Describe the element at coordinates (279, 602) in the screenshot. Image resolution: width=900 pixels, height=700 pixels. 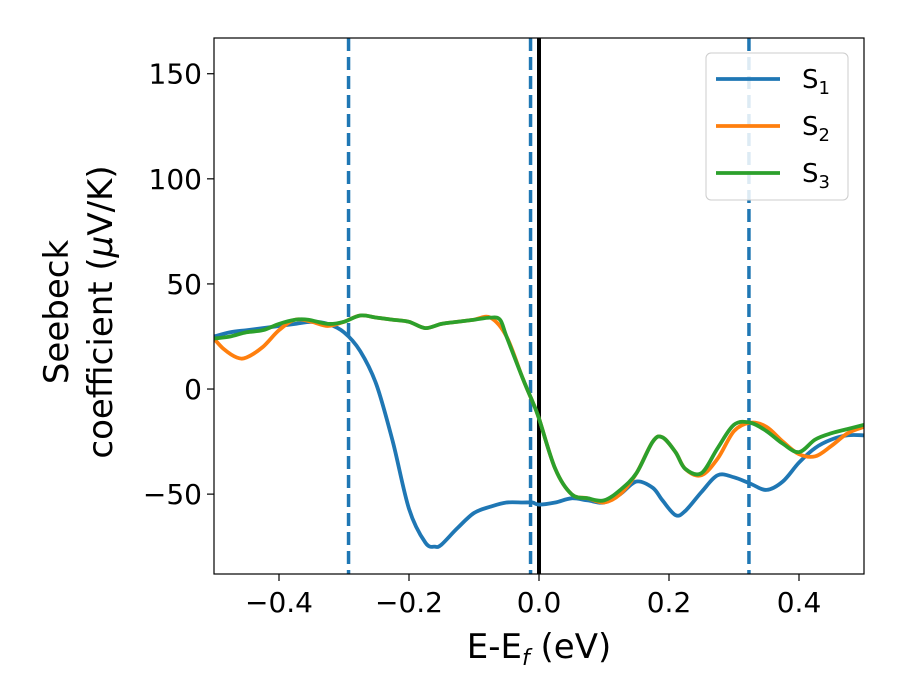
I see `x-tick-label: −0.4` at that location.